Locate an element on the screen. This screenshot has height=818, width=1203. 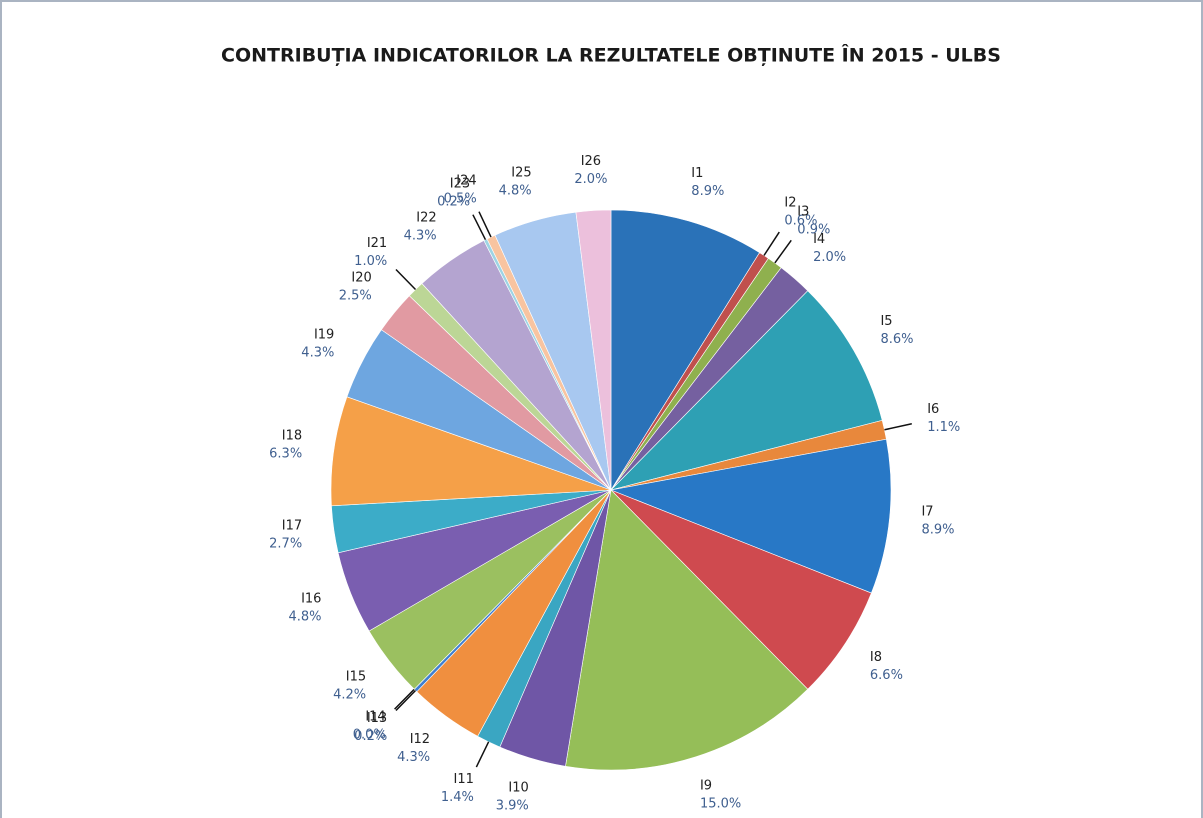
slice-label: I23 is located at coordinates (460, 184).